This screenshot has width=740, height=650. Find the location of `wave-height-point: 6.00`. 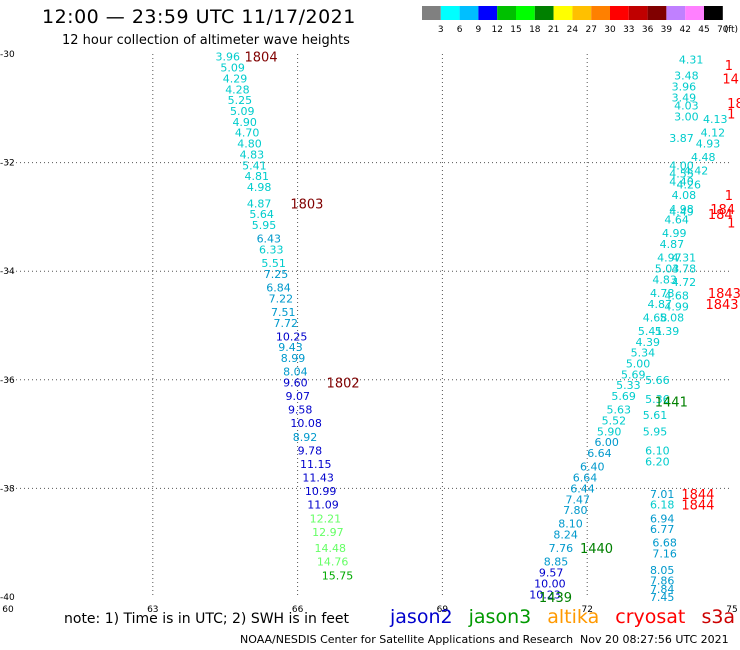

wave-height-point: 6.00 is located at coordinates (606, 442).